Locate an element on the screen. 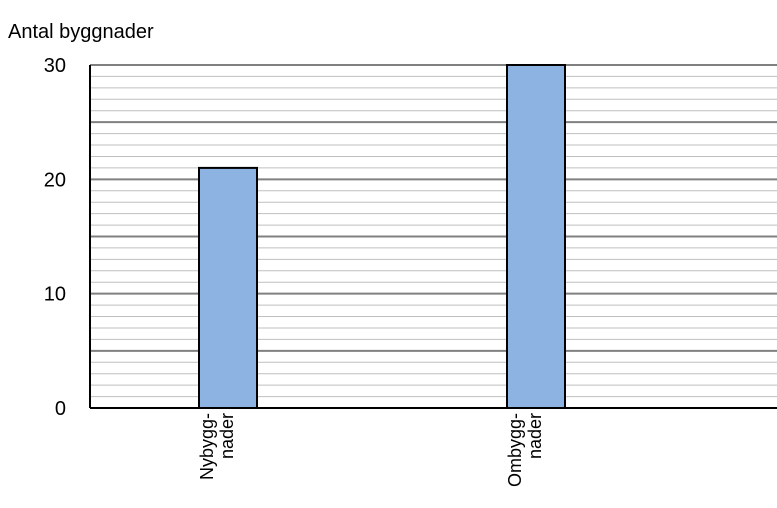  y-tick-label: 0 is located at coordinates (60, 409).